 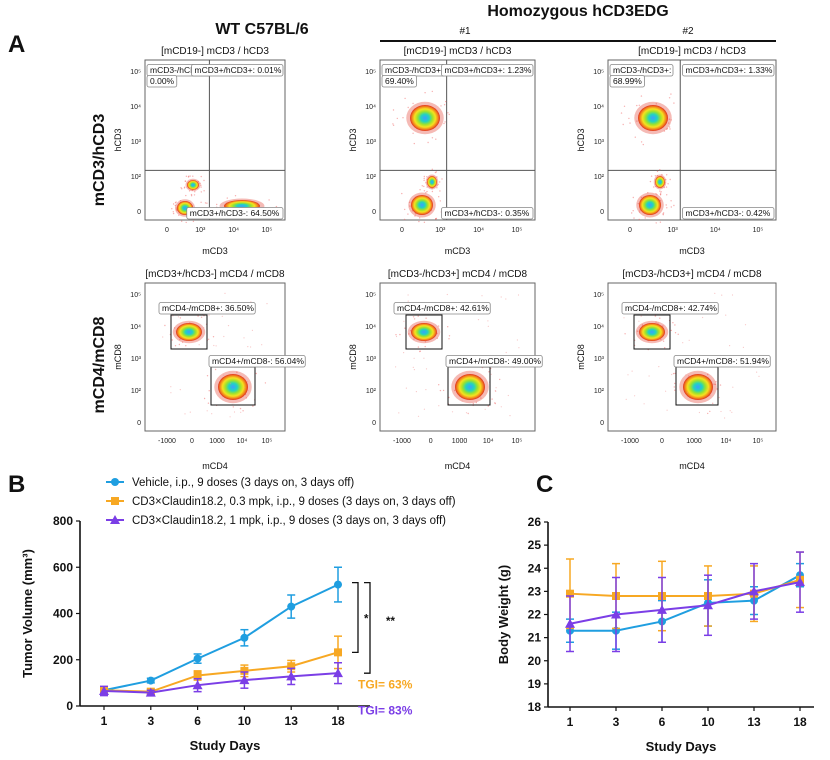 What do you see at coordinates (390, 622) in the screenshot?
I see `significance-label-2: **` at bounding box center [390, 622].